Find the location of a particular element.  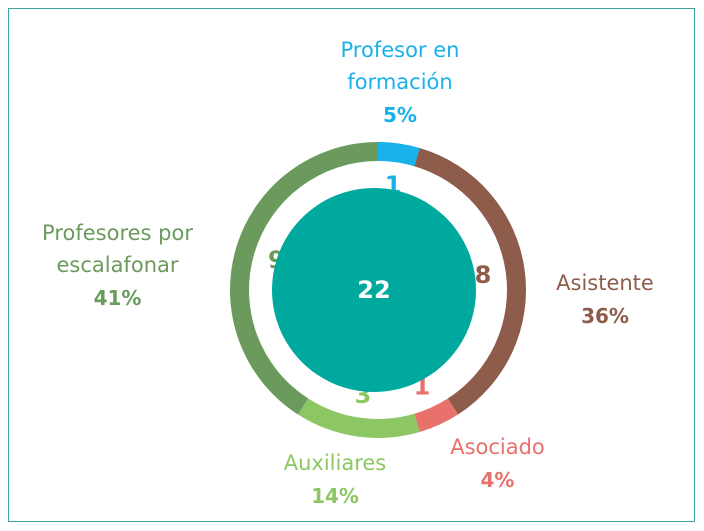

category-name: Auxiliares is located at coordinates (335, 463).